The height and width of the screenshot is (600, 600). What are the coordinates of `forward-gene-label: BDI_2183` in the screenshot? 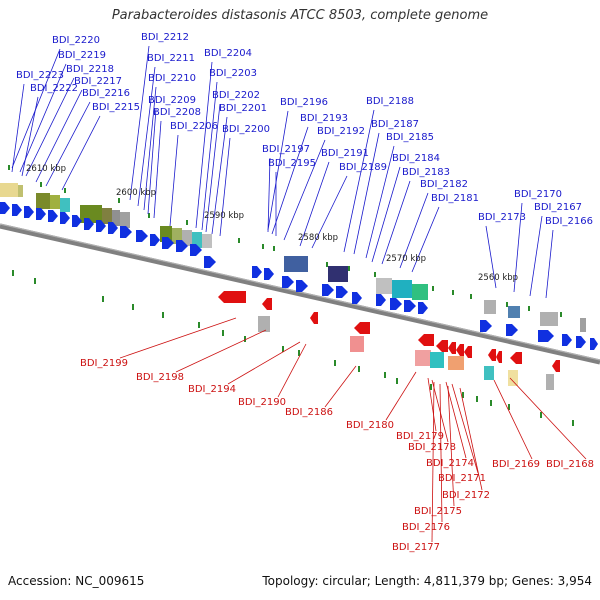 It's located at (426, 172).